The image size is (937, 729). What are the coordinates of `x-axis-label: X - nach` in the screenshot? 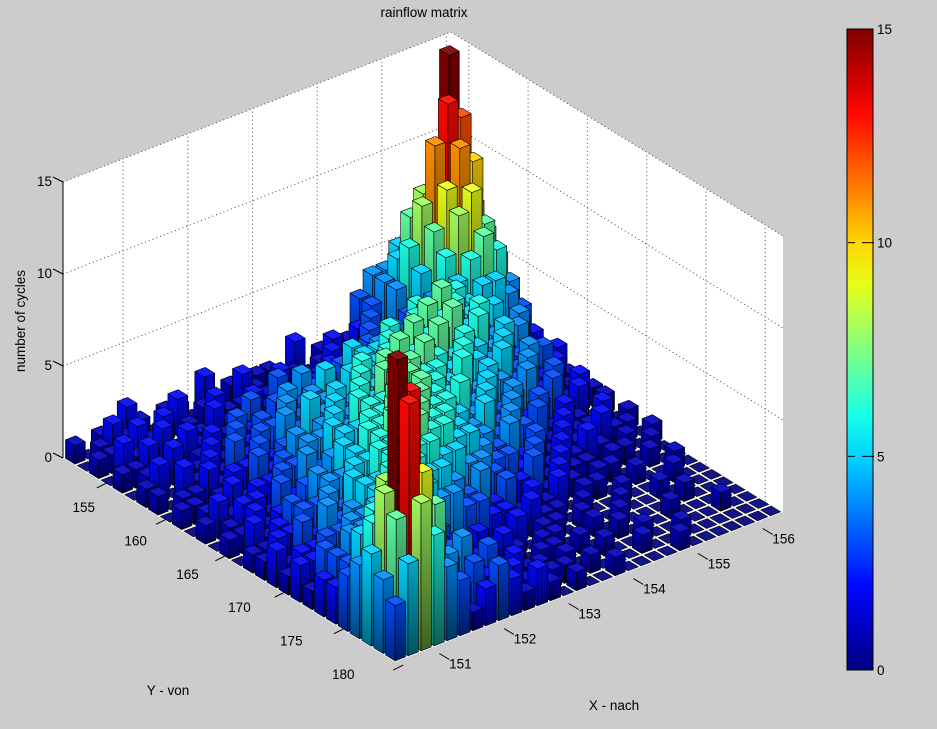 It's located at (614, 705).